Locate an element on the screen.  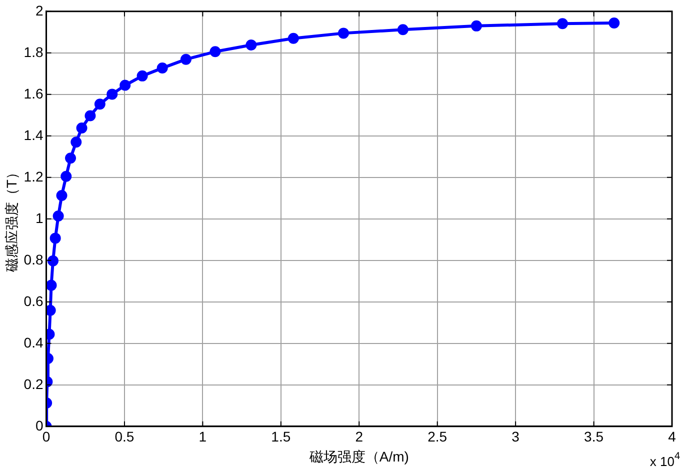
y-tick-label: 0 is located at coordinates (39, 425).